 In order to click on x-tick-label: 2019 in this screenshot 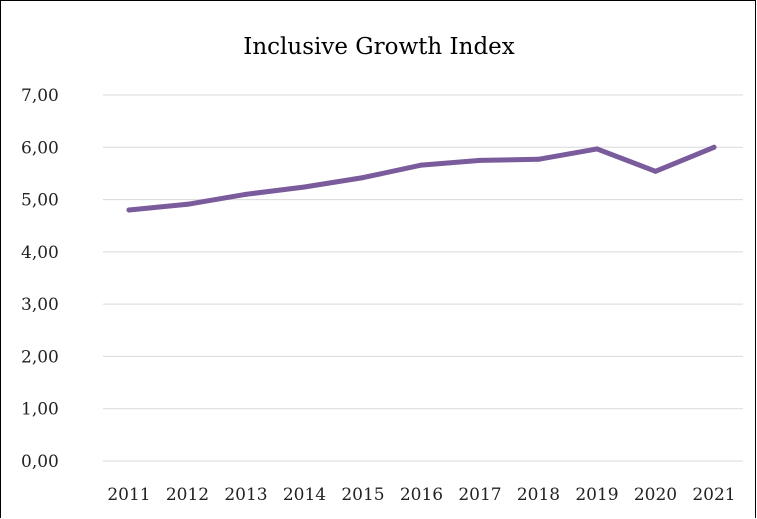, I will do `click(596, 495)`.